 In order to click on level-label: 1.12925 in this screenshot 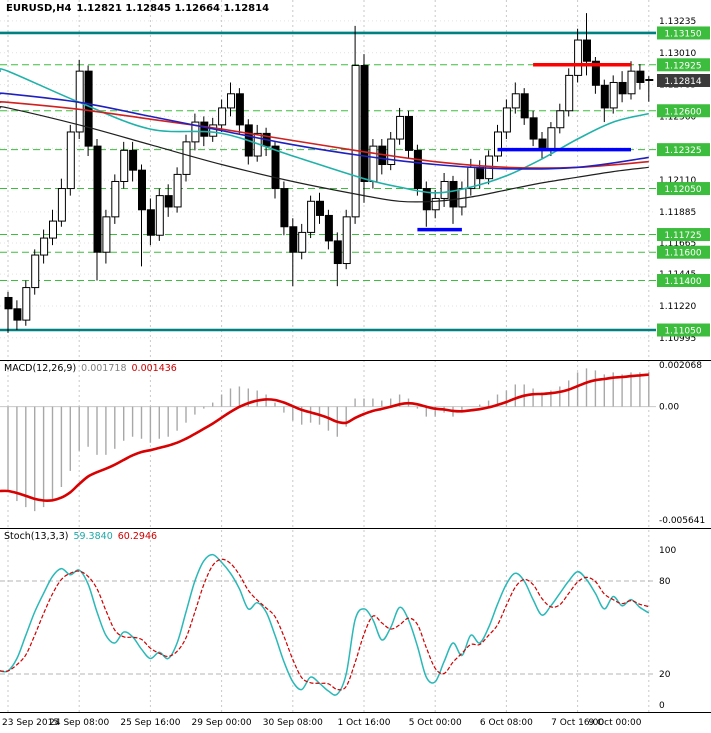, I will do `click(682, 66)`.